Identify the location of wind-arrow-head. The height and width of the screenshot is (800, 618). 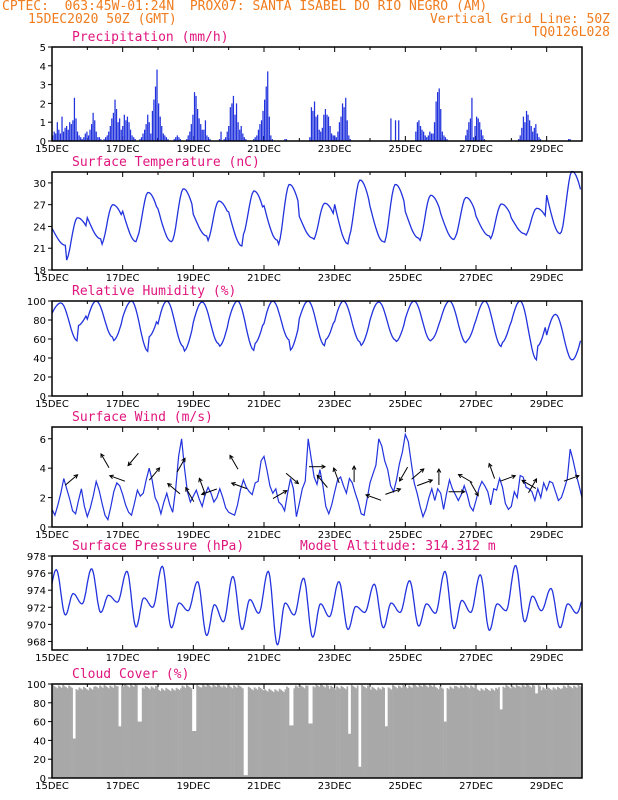
(324, 467).